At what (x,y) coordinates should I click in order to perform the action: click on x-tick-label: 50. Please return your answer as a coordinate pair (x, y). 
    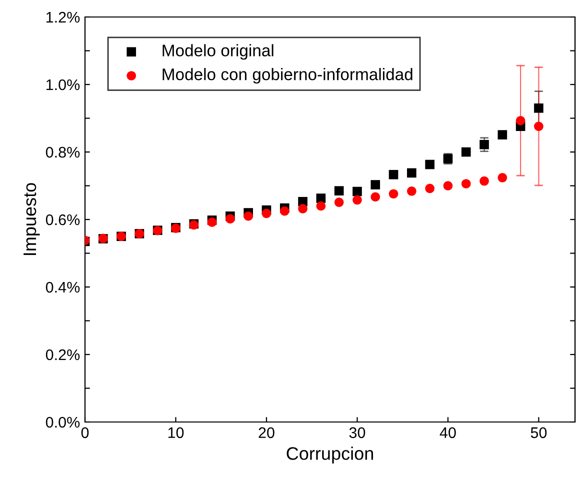
    Looking at the image, I should click on (538, 432).